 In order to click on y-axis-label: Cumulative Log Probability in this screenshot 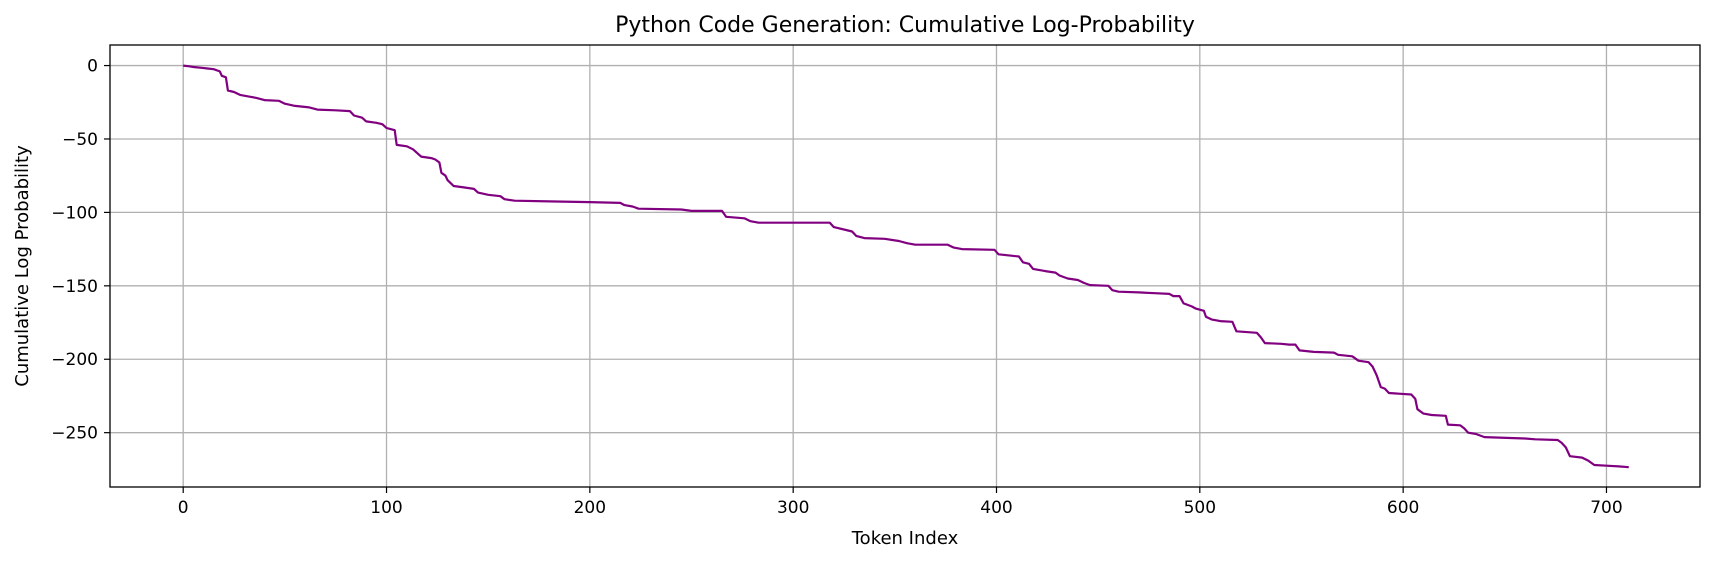, I will do `click(22, 266)`.